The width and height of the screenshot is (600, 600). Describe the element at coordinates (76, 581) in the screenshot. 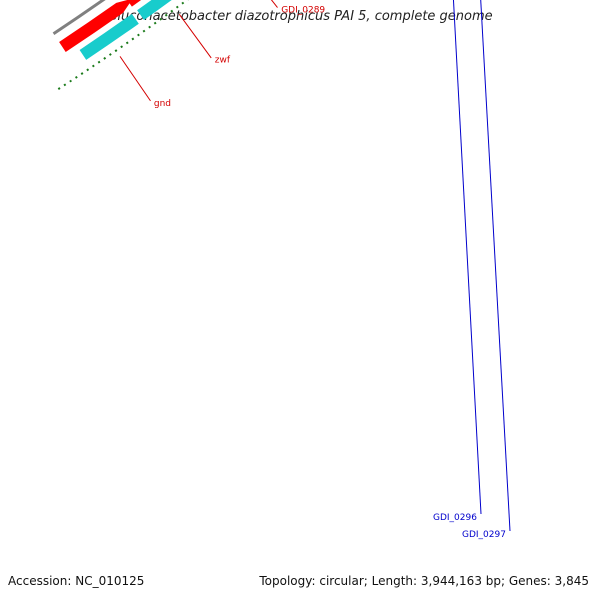

I see `accession-text: Accession: NC_010125` at that location.